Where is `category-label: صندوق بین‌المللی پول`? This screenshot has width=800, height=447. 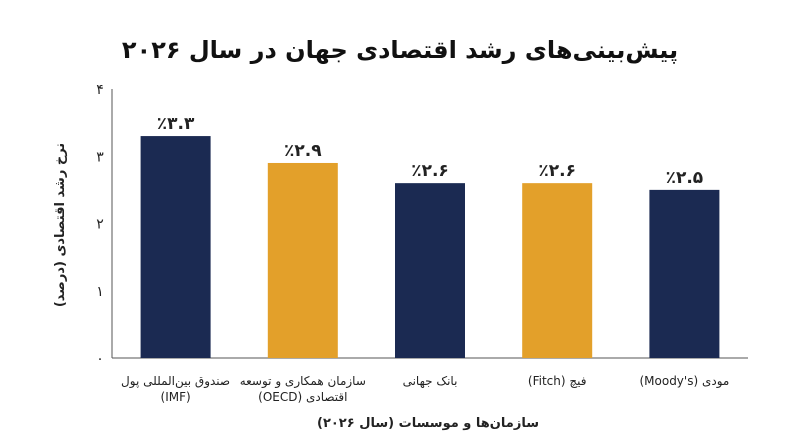 category-label: صندوق بین‌المللی پول is located at coordinates (175, 381).